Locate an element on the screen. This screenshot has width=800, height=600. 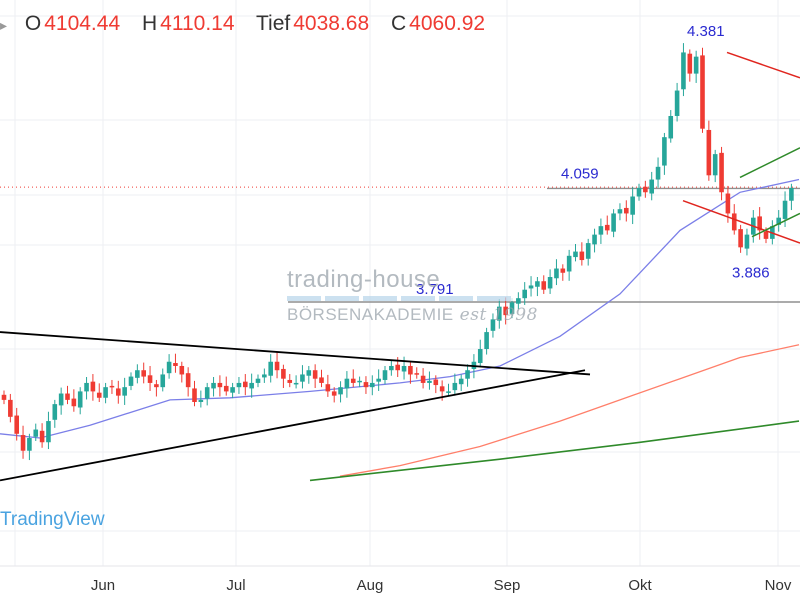
wedge-lower-line is located at coordinates (775, 225).